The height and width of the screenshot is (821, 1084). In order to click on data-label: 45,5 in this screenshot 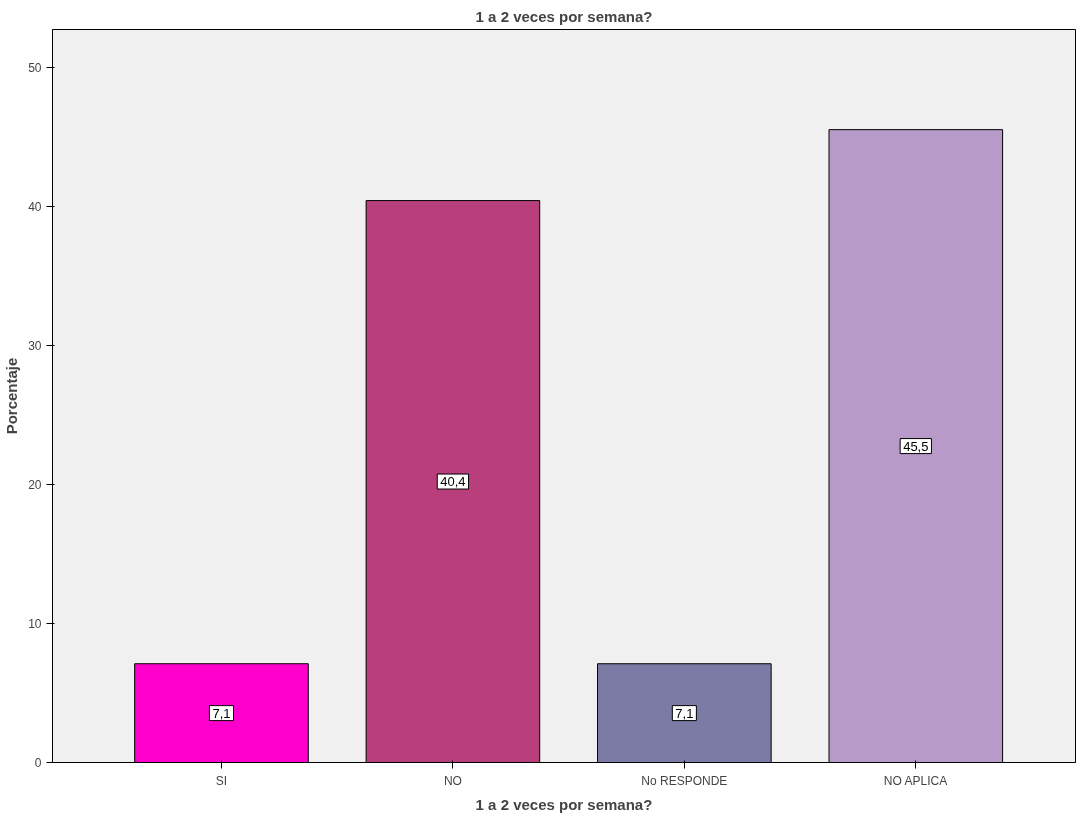, I will do `click(916, 446)`.